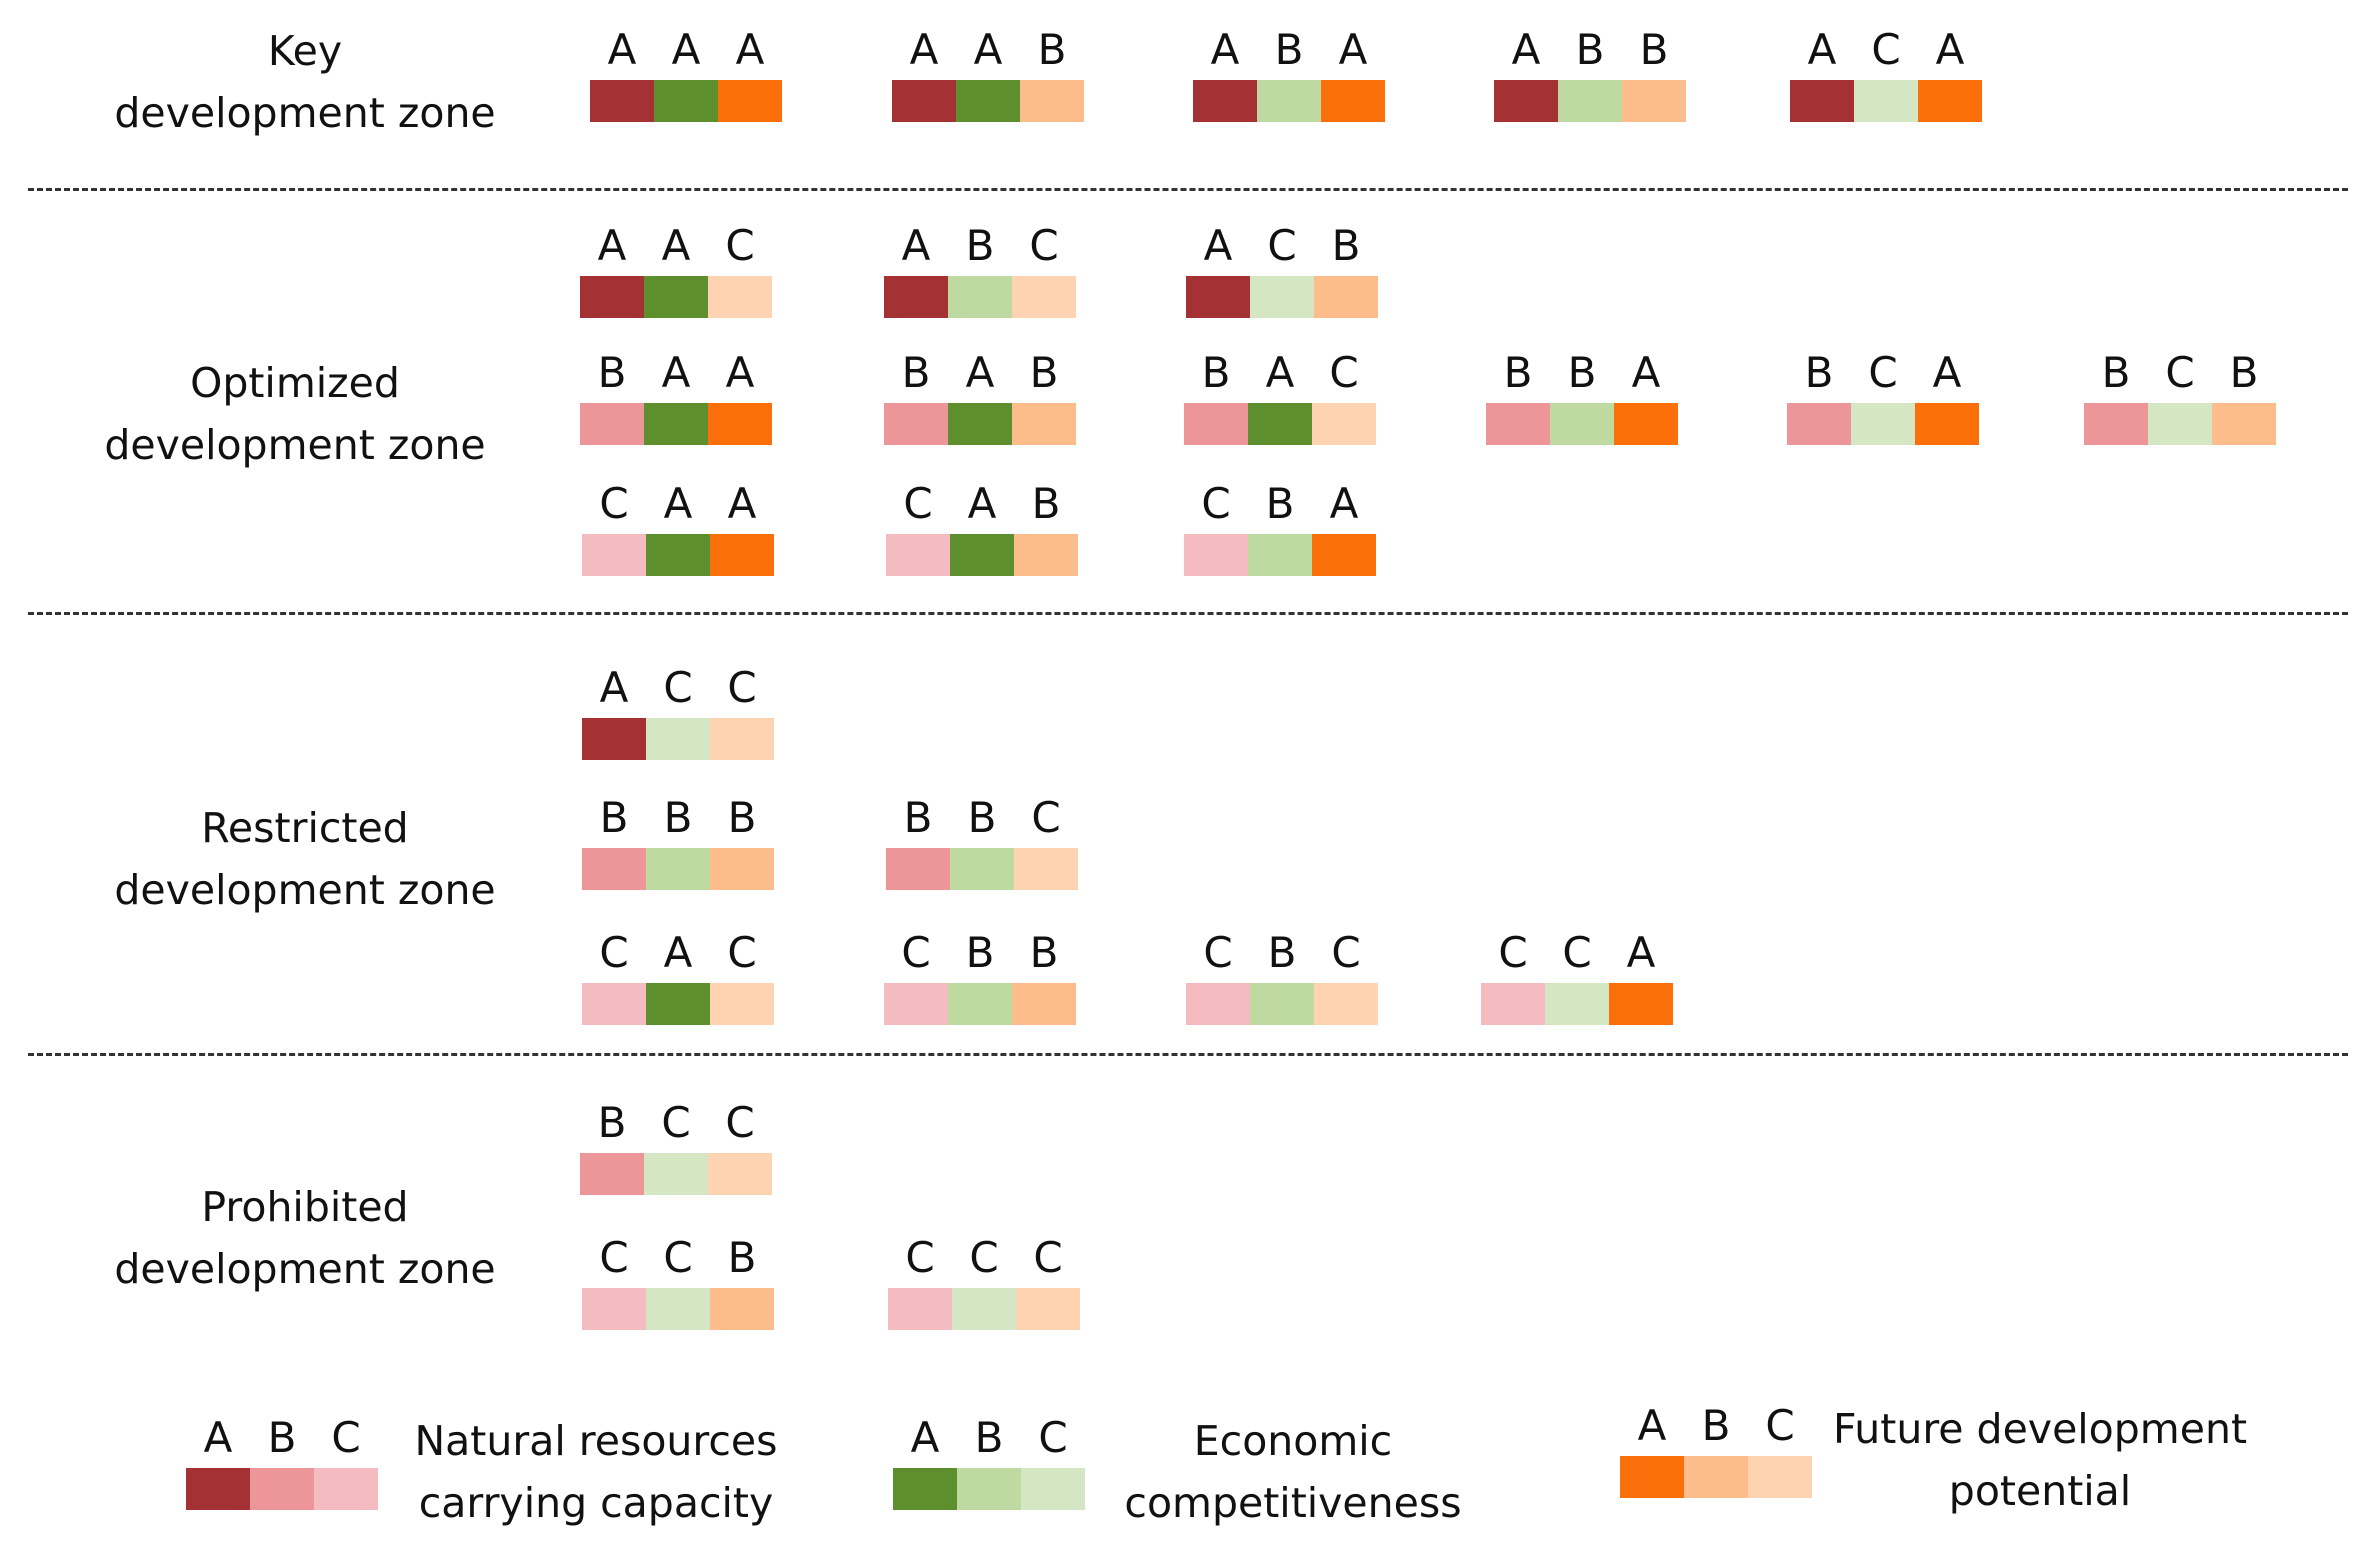  What do you see at coordinates (305, 890) in the screenshot?
I see `zone-label-restricted-line2: development zone` at bounding box center [305, 890].